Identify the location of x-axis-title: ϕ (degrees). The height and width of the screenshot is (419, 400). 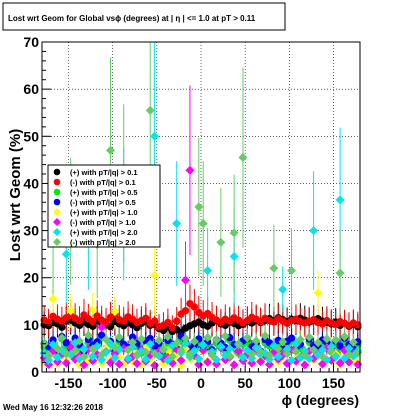
(320, 400).